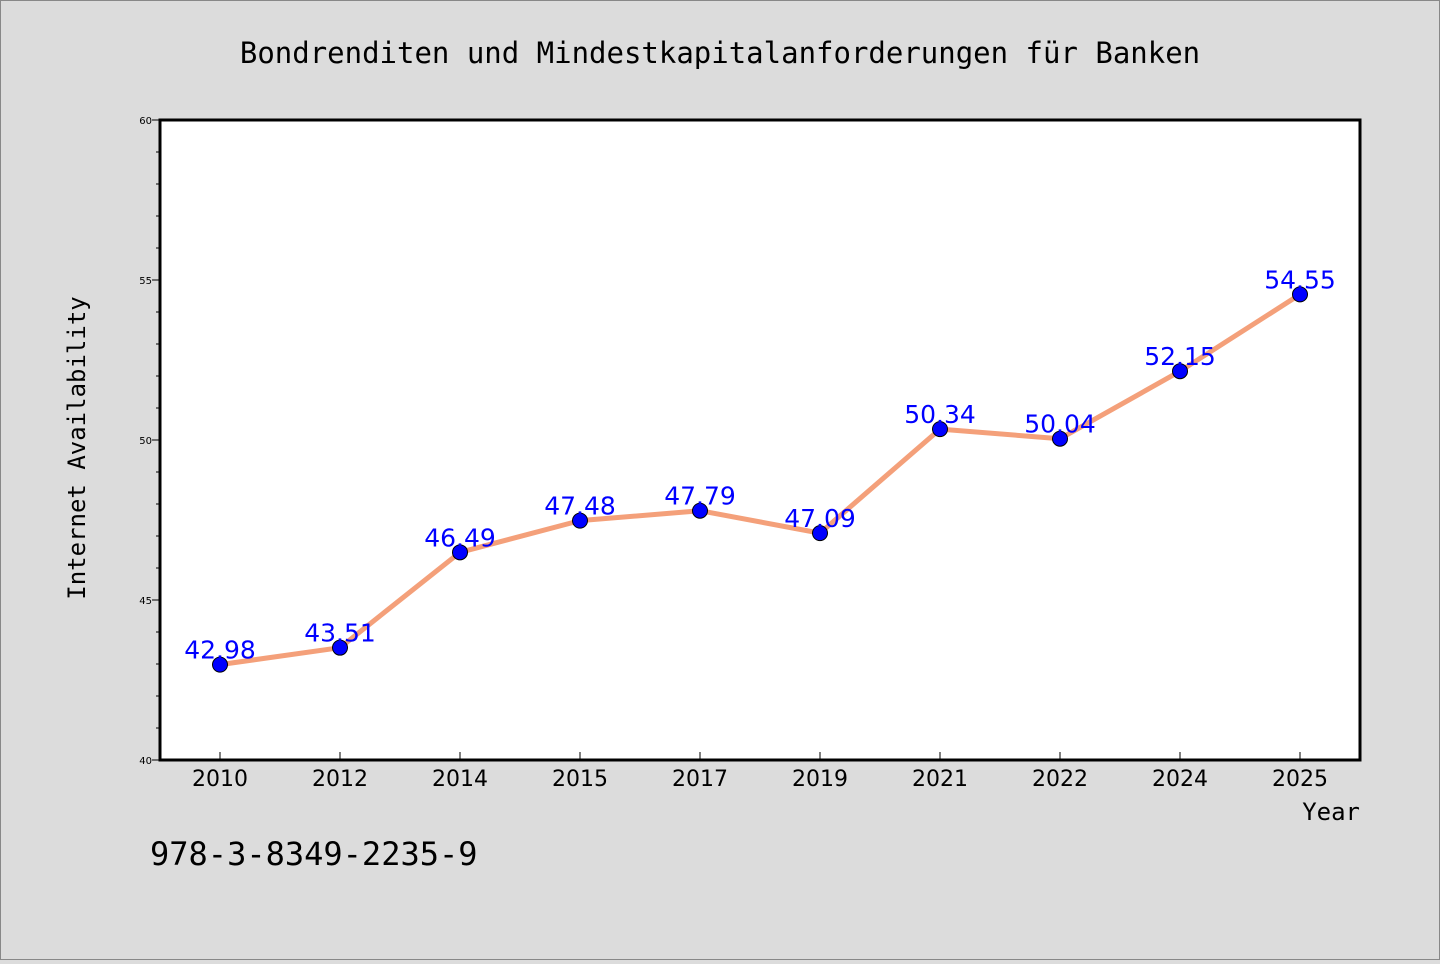 This screenshot has width=1440, height=964. Describe the element at coordinates (820, 518) in the screenshot. I see `data-label: 47.09` at that location.